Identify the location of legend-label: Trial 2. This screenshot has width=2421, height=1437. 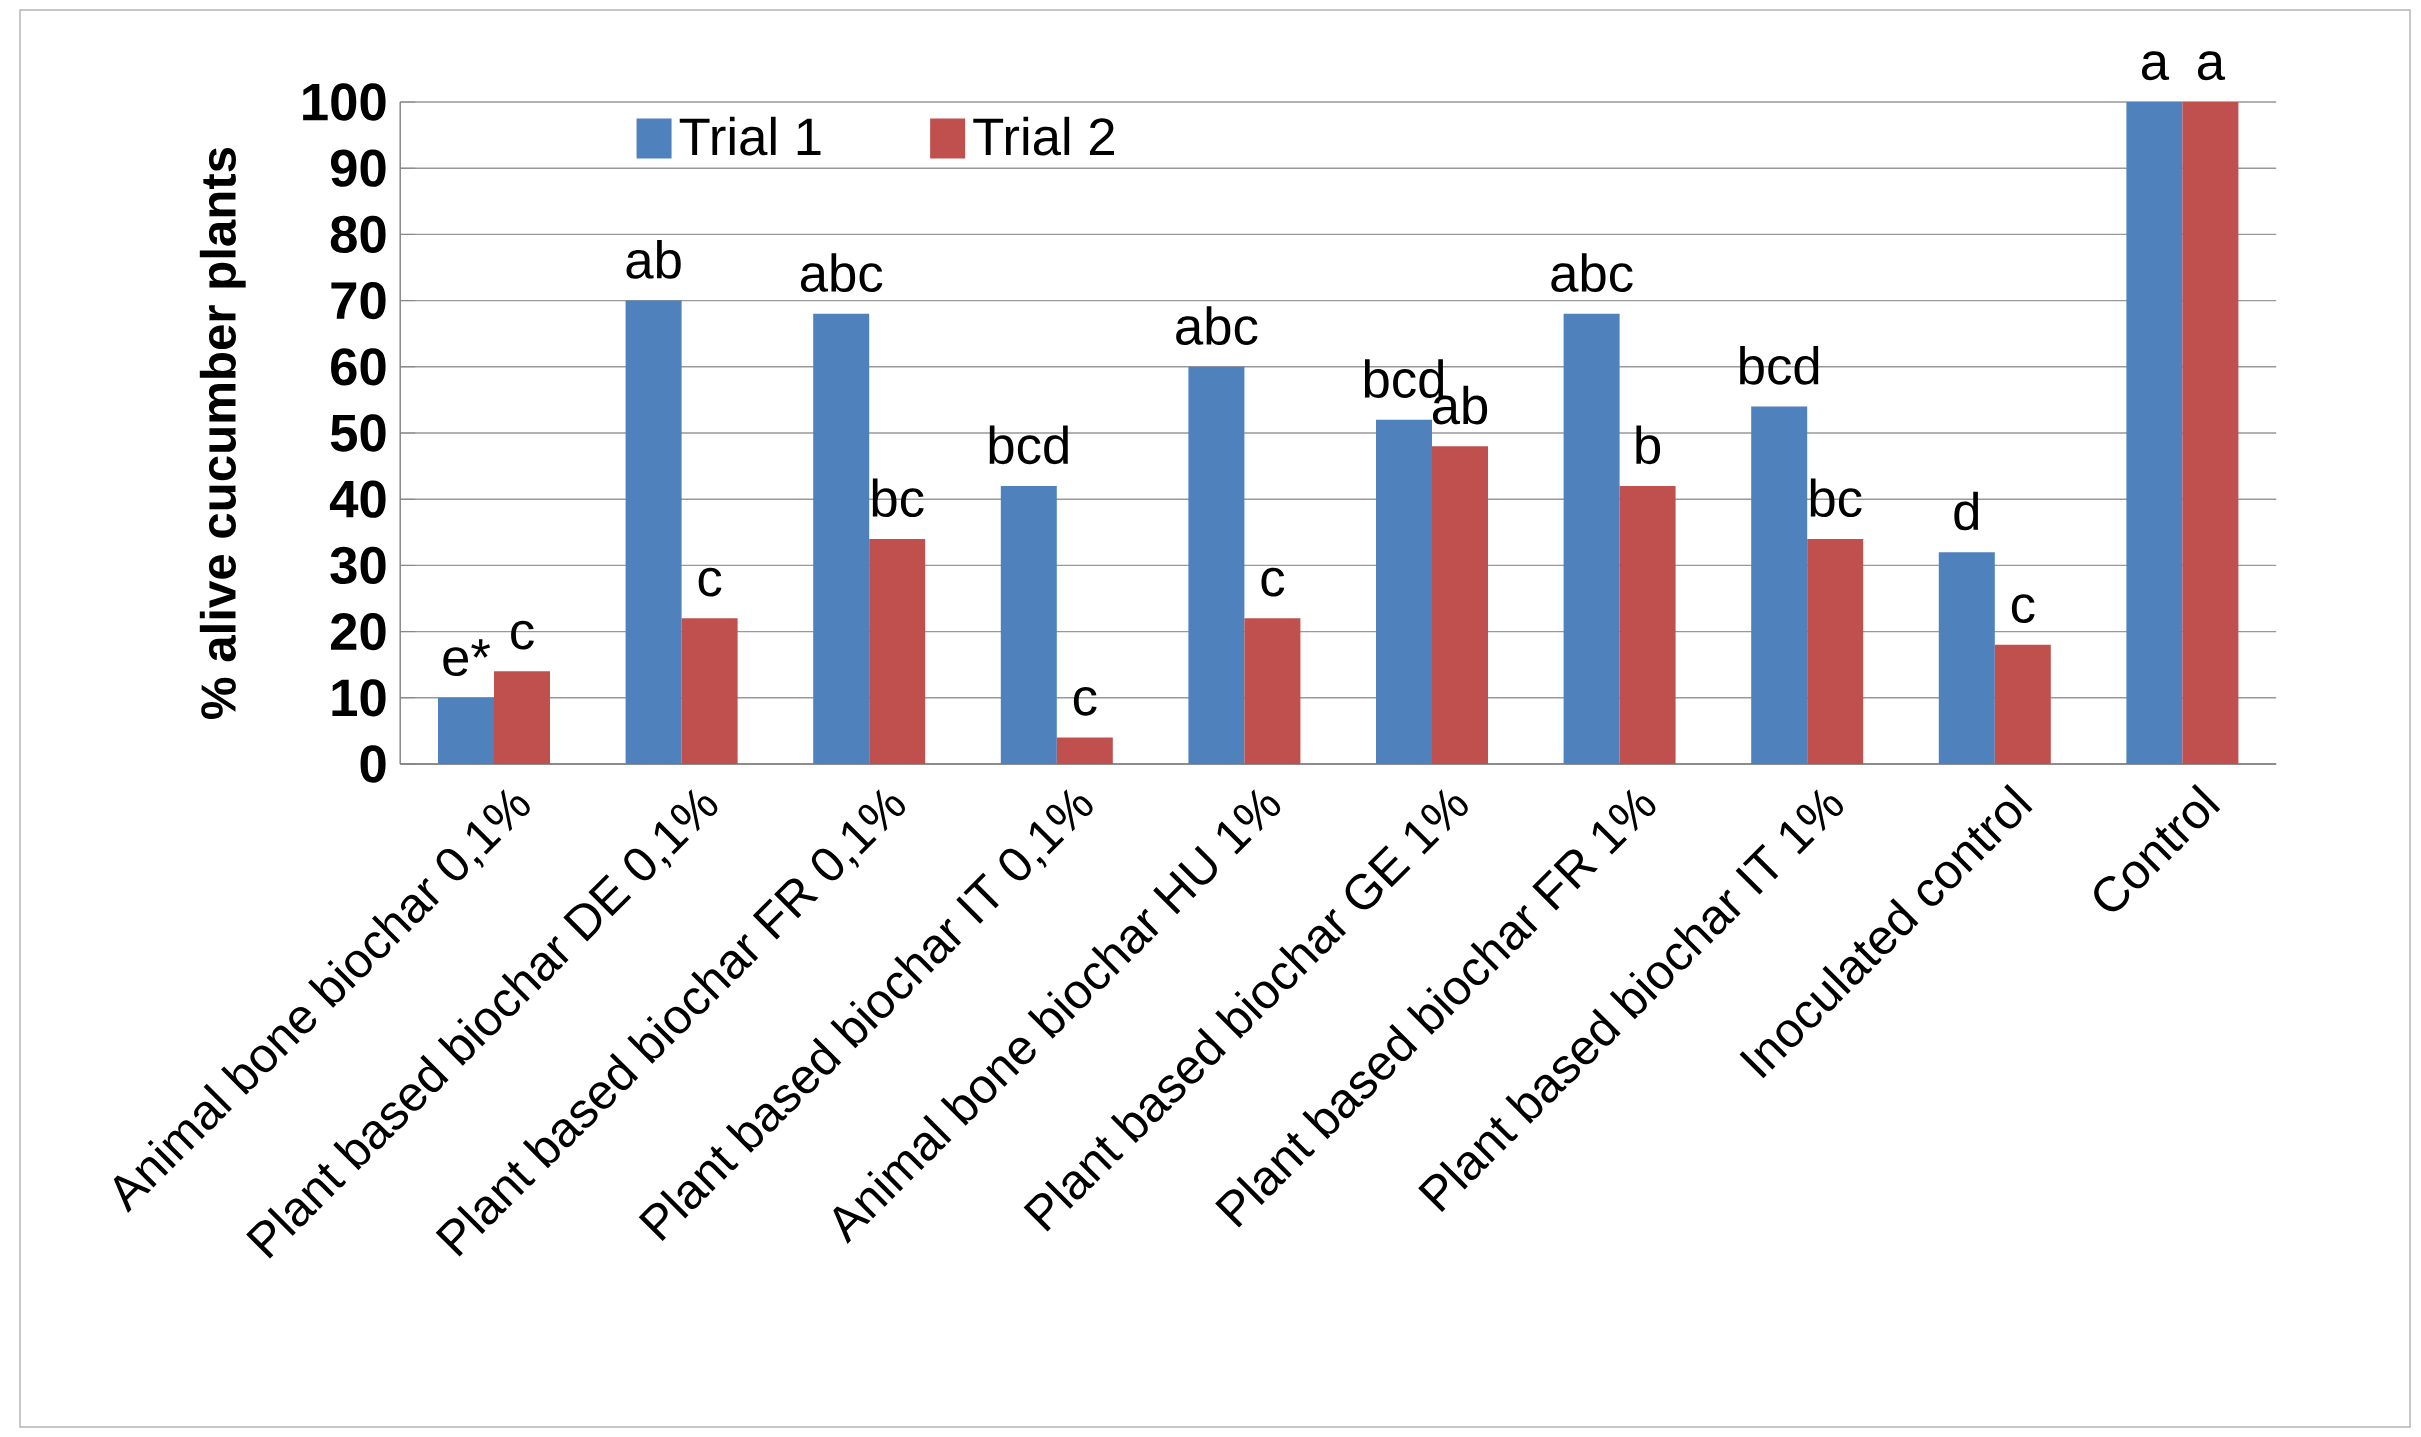
(1043, 136).